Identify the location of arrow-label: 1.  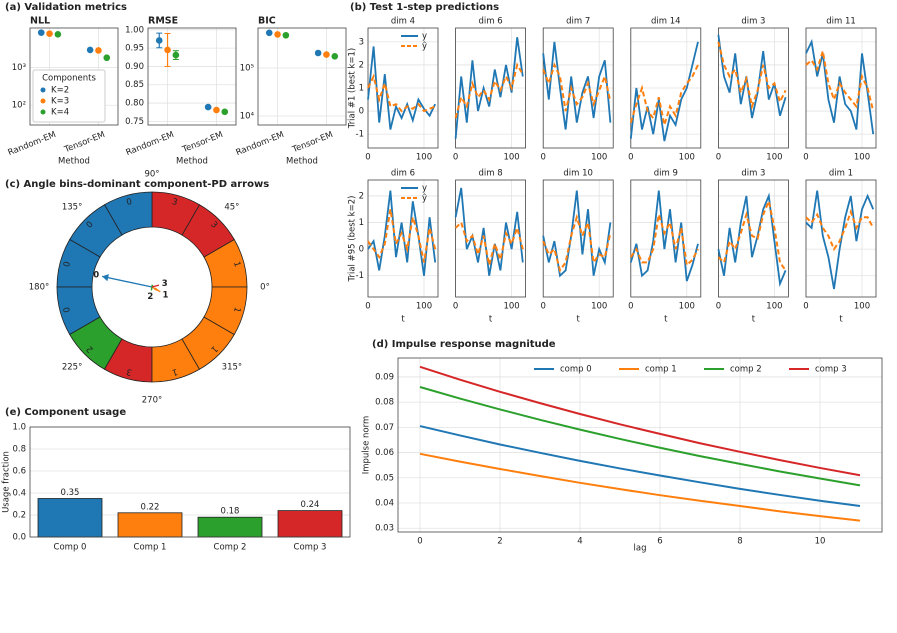
(166, 295).